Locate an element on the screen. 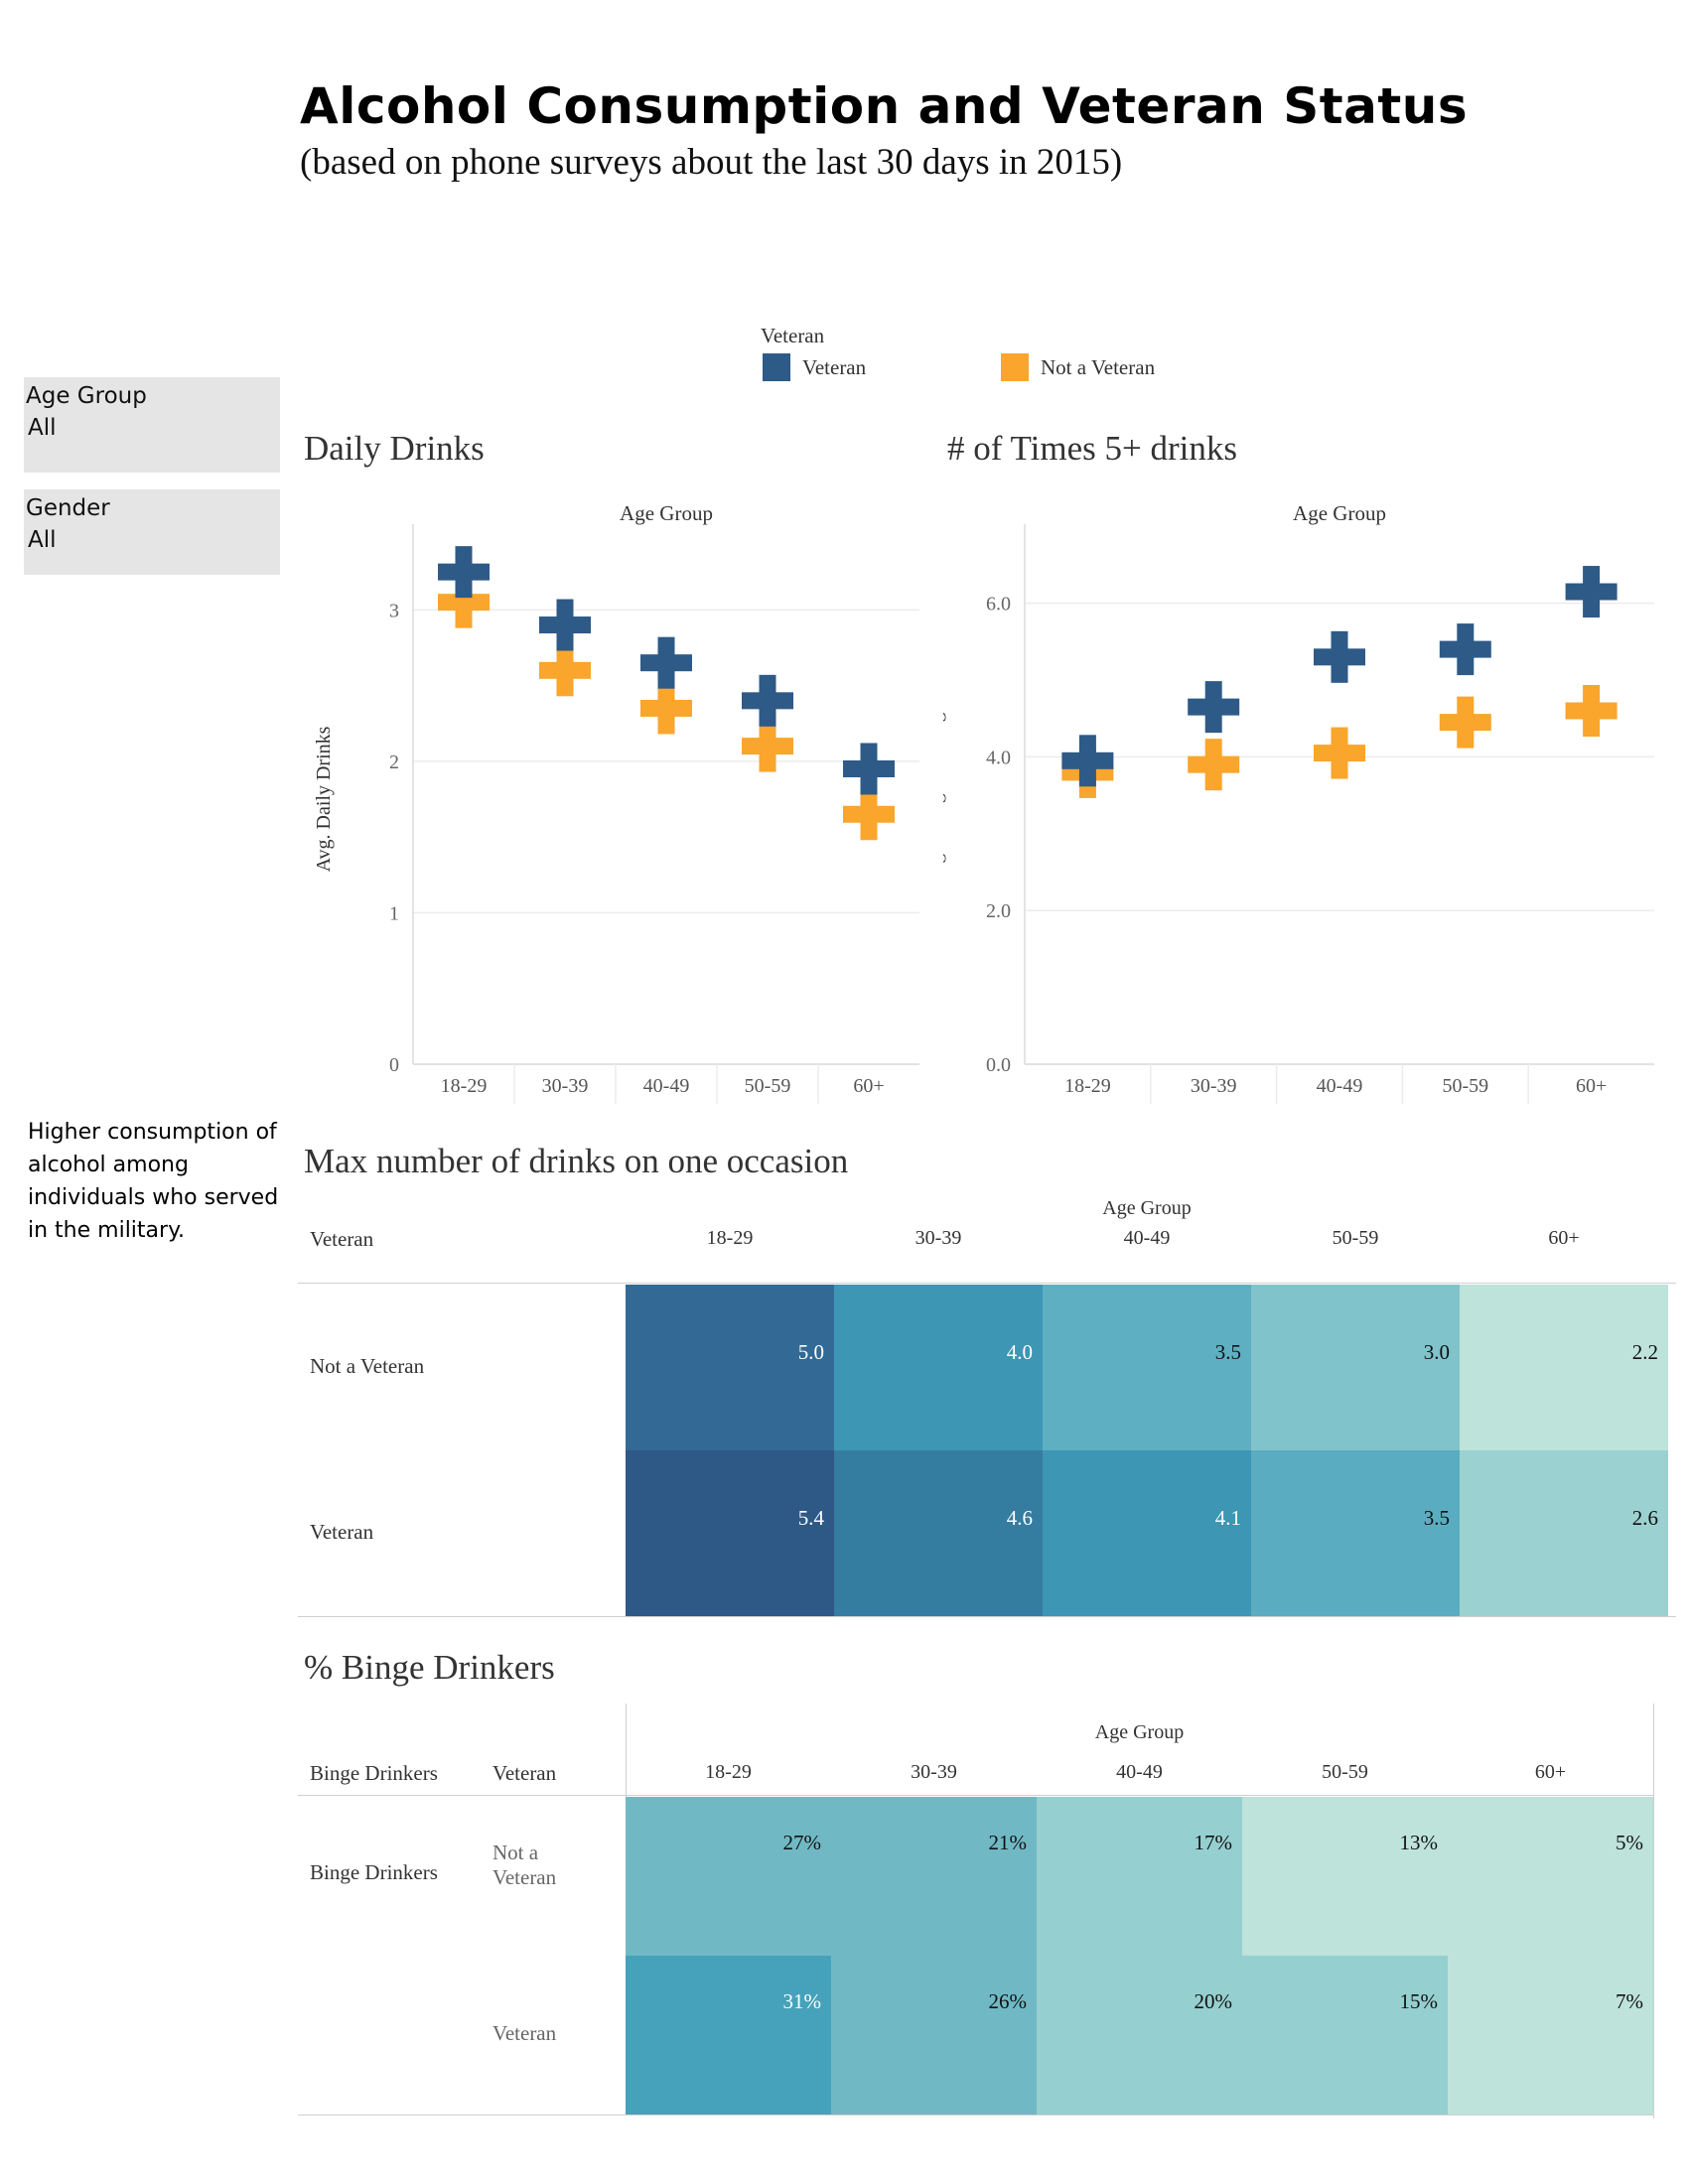 The height and width of the screenshot is (2184, 1688). max-drinks-row-header: Veteran is located at coordinates (342, 1239).